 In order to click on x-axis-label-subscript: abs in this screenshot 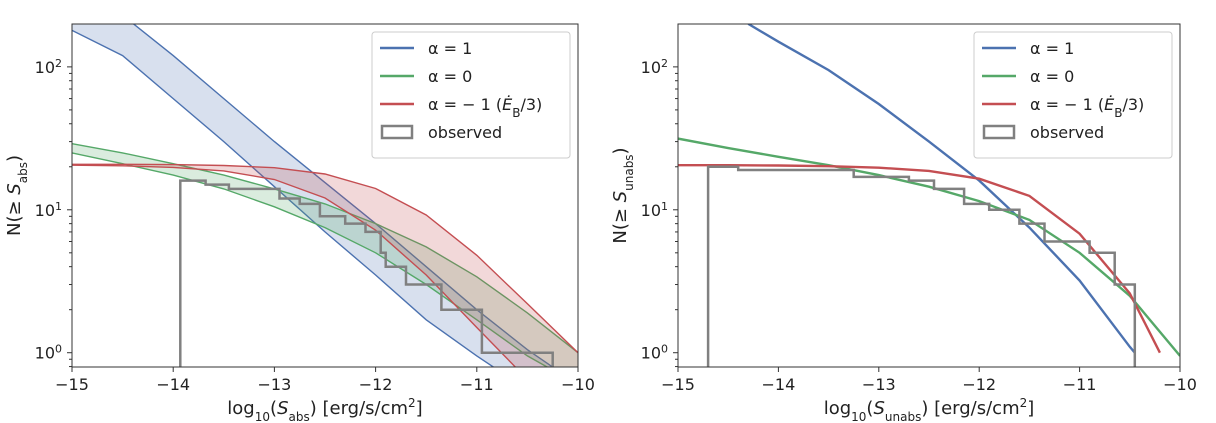, I will do `click(299, 416)`.